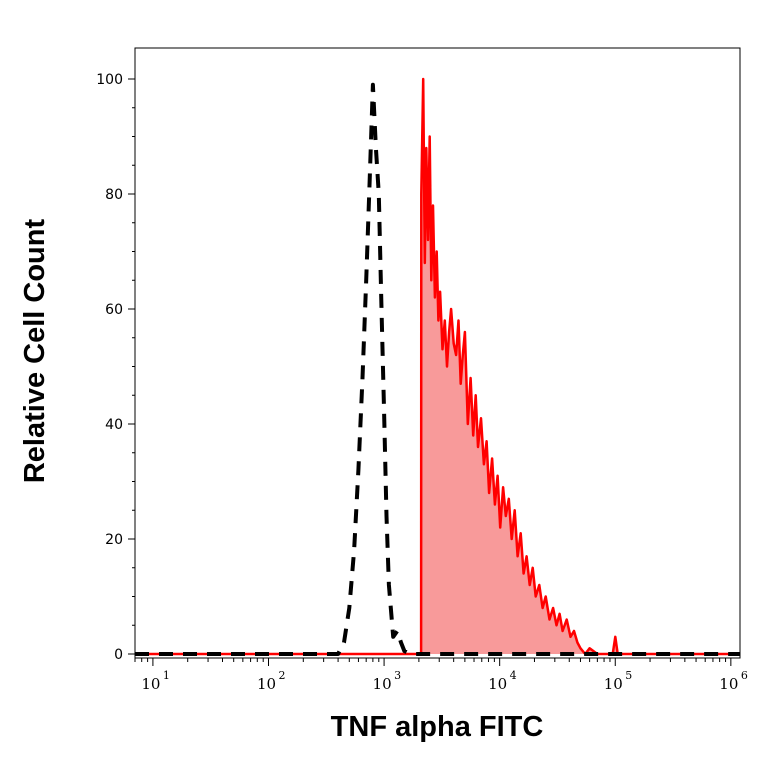 This screenshot has width=764, height=764. What do you see at coordinates (281, 675) in the screenshot?
I see `x-tick-exp-1: 2` at bounding box center [281, 675].